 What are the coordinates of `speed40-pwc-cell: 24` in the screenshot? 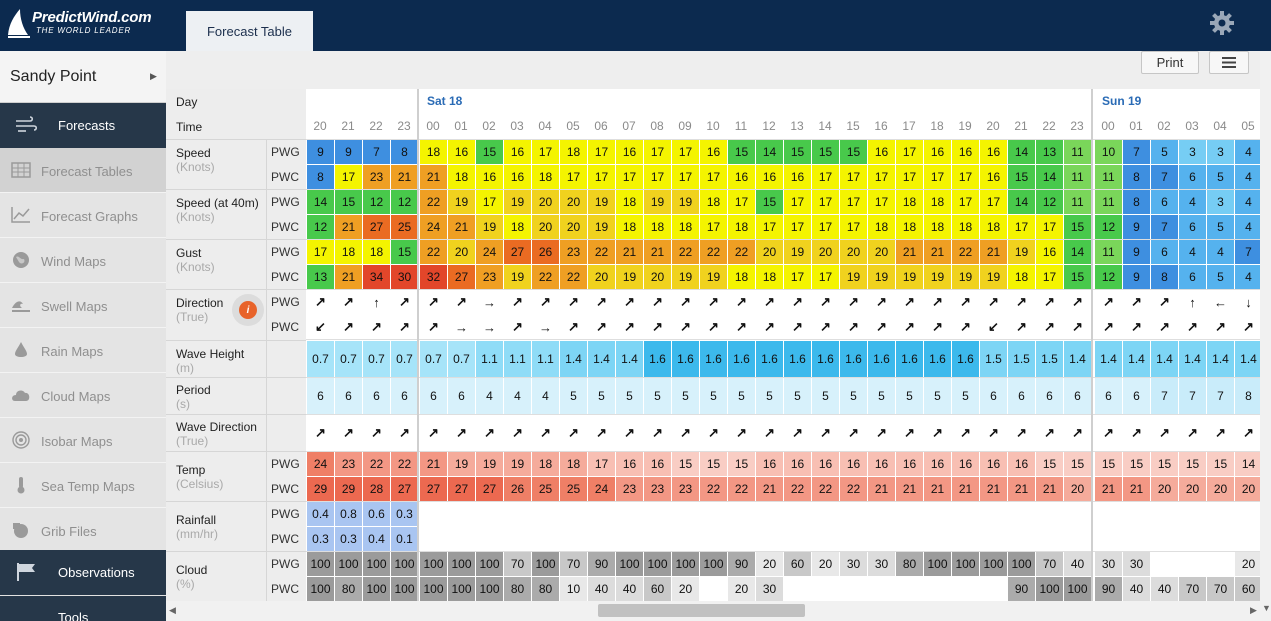 It's located at (433, 227).